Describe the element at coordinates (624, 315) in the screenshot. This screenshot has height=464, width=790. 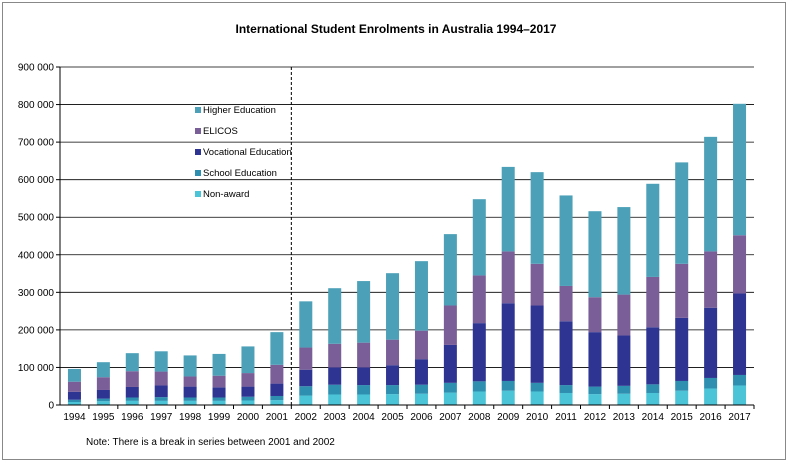
I see `bar-elicos-2013` at that location.